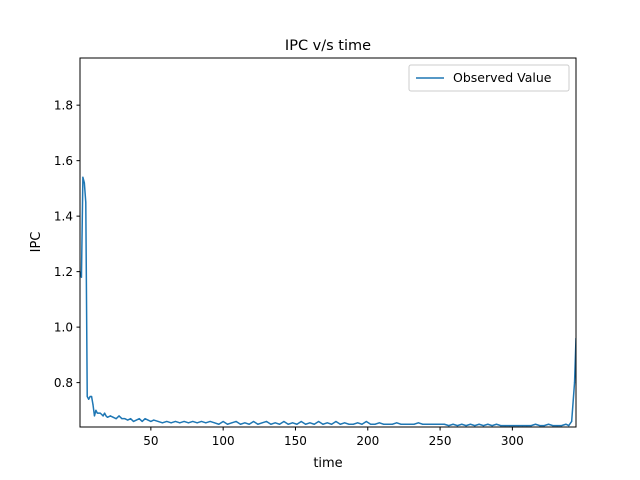 The height and width of the screenshot is (480, 640). I want to click on legend: Observed Value, so click(489, 78).